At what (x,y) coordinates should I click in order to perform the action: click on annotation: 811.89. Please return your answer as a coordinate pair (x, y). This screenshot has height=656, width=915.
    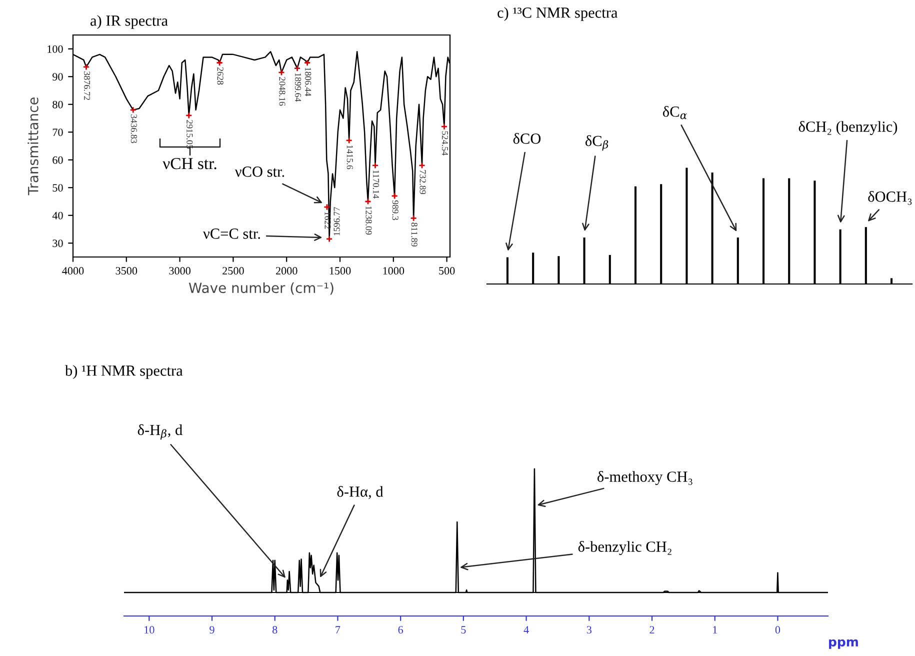
    Looking at the image, I should click on (414, 234).